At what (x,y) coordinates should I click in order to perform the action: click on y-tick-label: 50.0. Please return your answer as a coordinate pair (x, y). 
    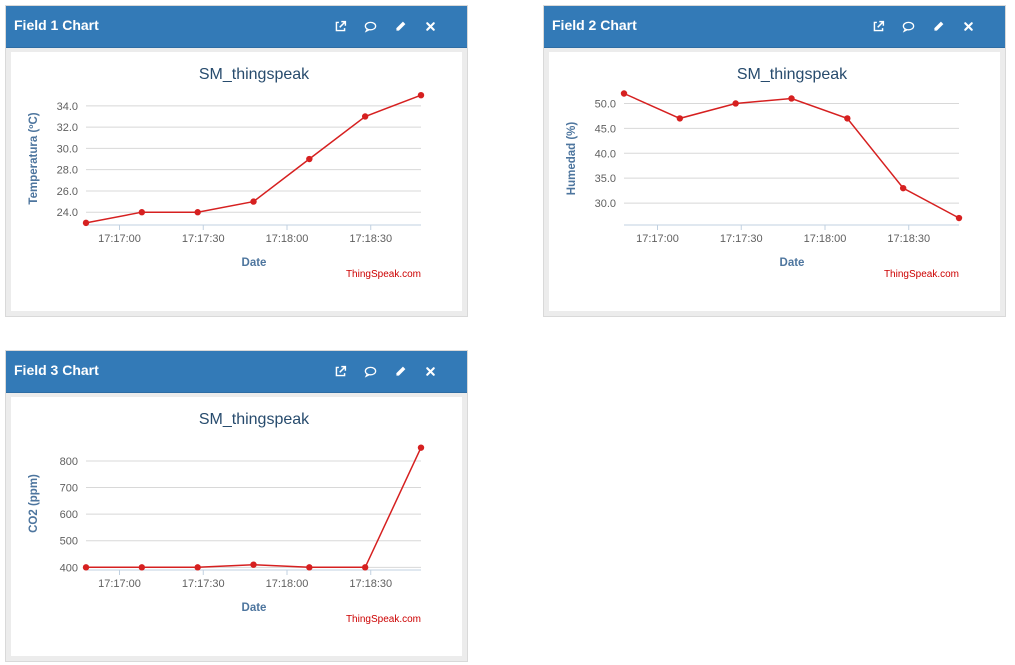
    Looking at the image, I should click on (605, 104).